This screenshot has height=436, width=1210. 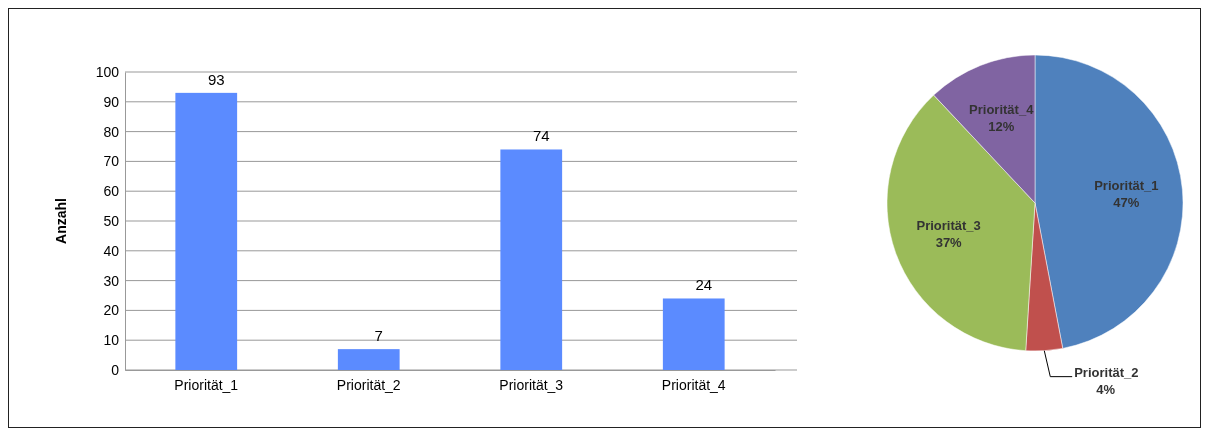 What do you see at coordinates (378, 336) in the screenshot?
I see `data-label: 7` at bounding box center [378, 336].